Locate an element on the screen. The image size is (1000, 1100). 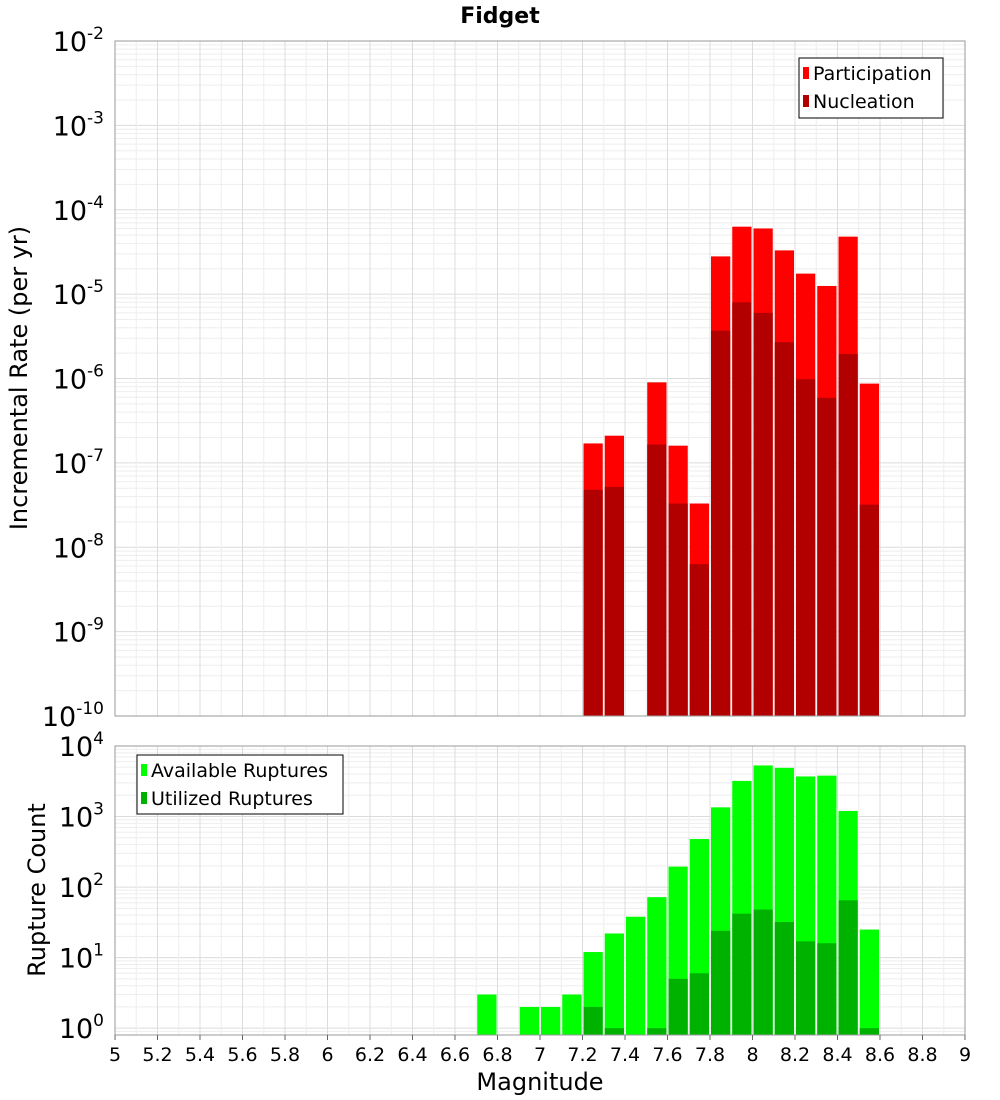
legend-label-participation: Participation is located at coordinates (872, 74).